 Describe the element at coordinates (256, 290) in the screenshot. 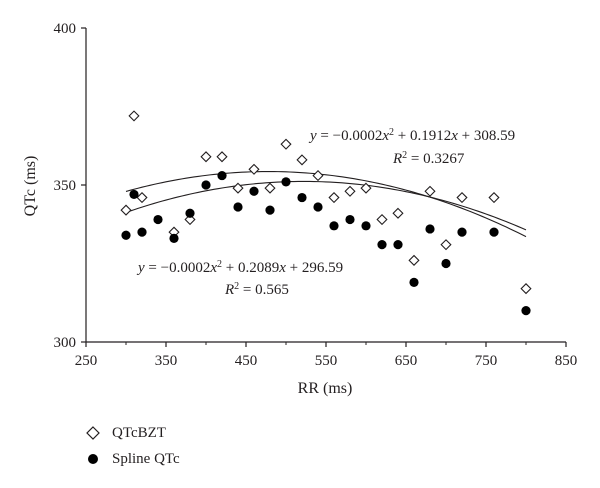

I see `spline-r2: R2 = 0.565` at that location.